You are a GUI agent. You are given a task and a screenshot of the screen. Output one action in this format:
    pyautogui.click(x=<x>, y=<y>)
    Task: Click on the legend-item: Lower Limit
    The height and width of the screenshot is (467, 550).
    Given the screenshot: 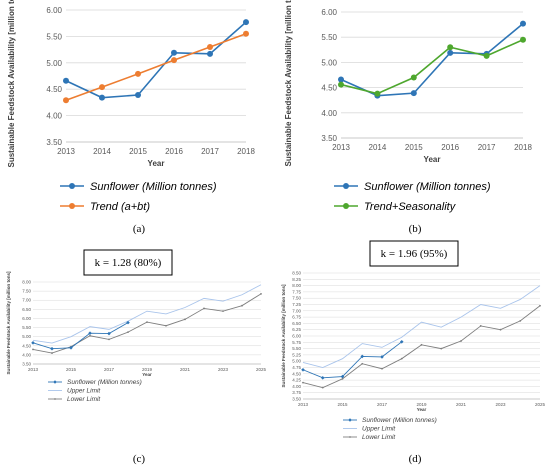 What is the action you would take?
    pyautogui.click(x=369, y=437)
    